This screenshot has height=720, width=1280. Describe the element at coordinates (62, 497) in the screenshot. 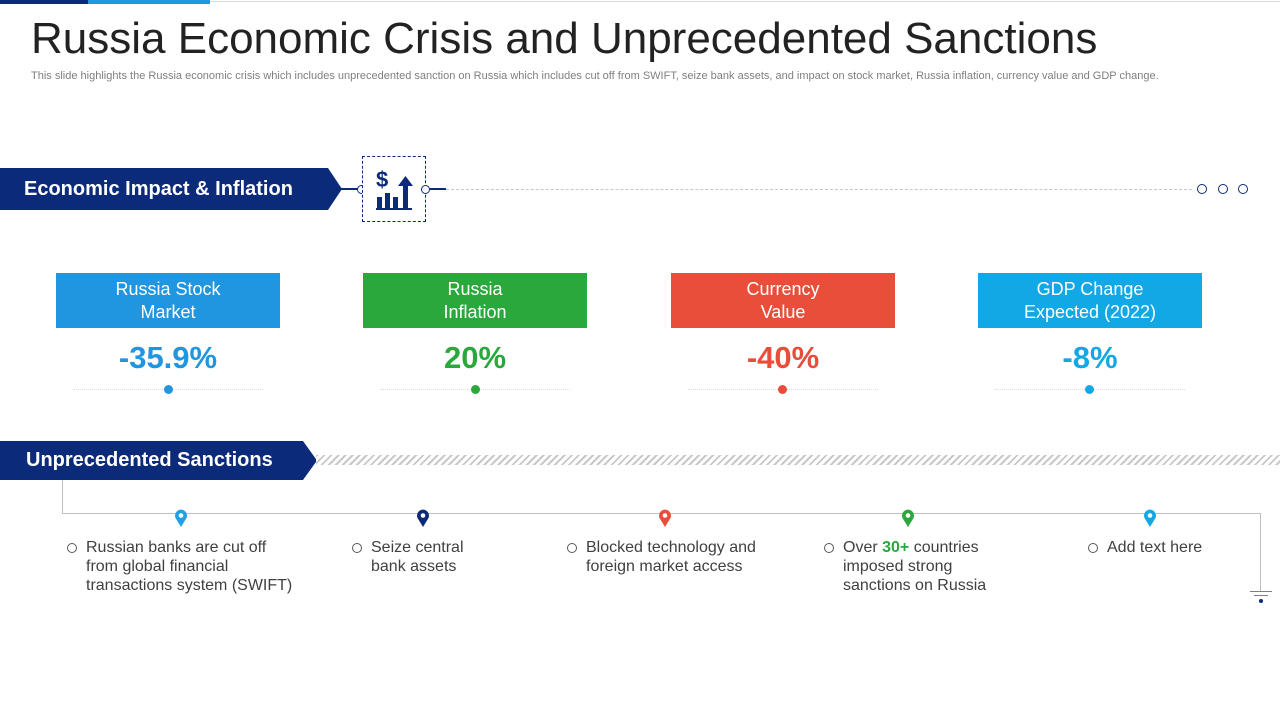

I see `bracket-line-left` at that location.